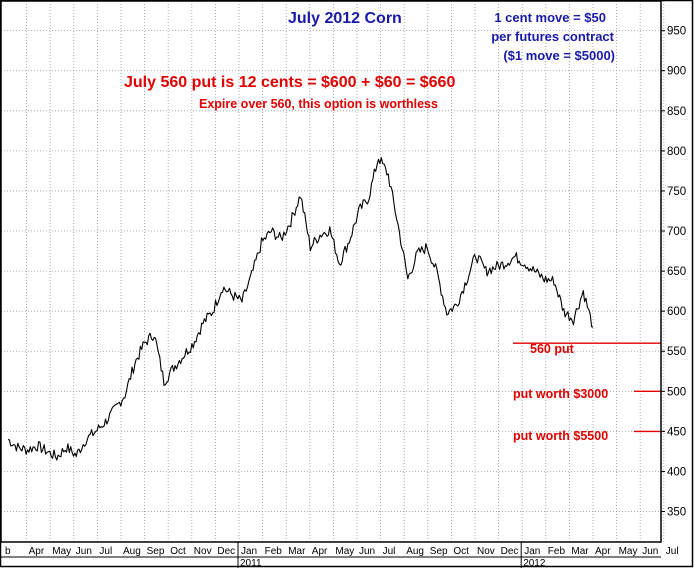 The width and height of the screenshot is (694, 568). Describe the element at coordinates (676, 192) in the screenshot. I see `y-tick-label: 750` at that location.